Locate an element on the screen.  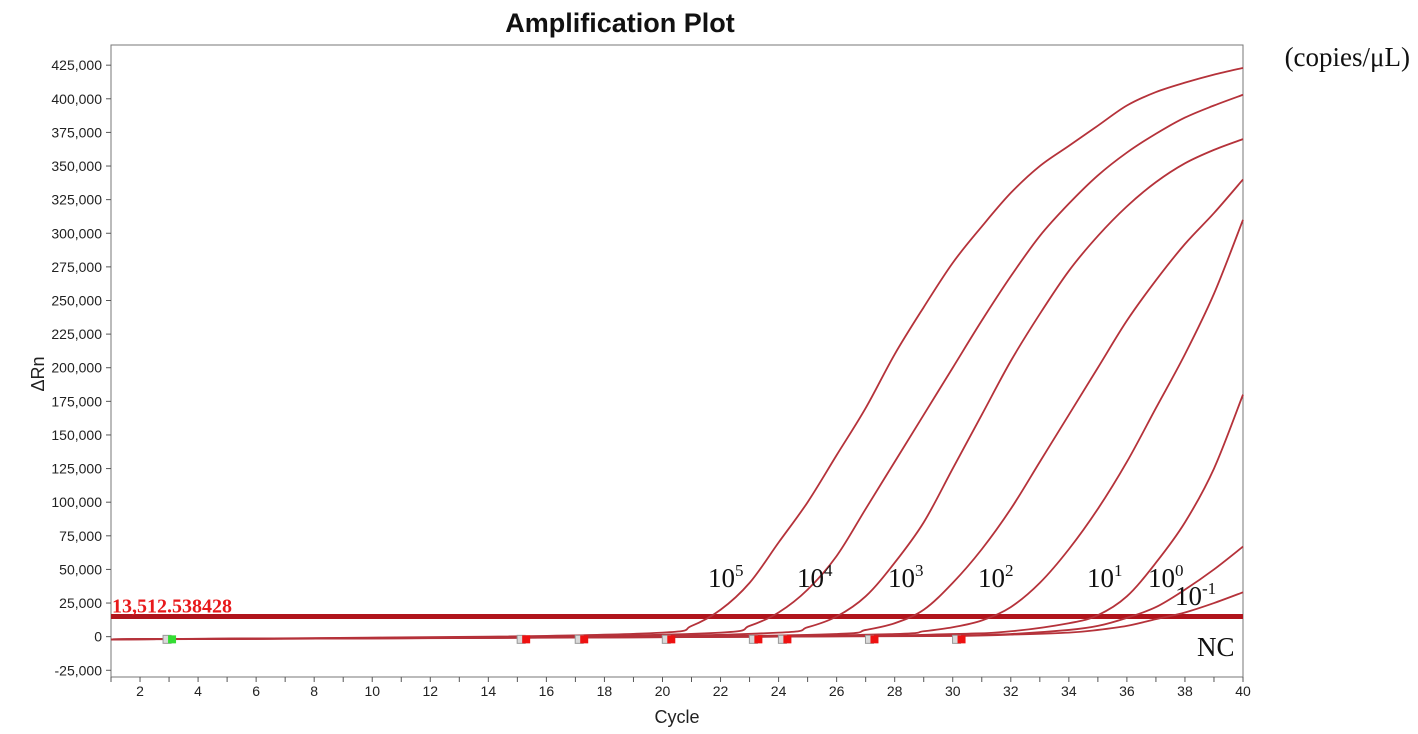
x-tick-label: 10 is located at coordinates (372, 691).